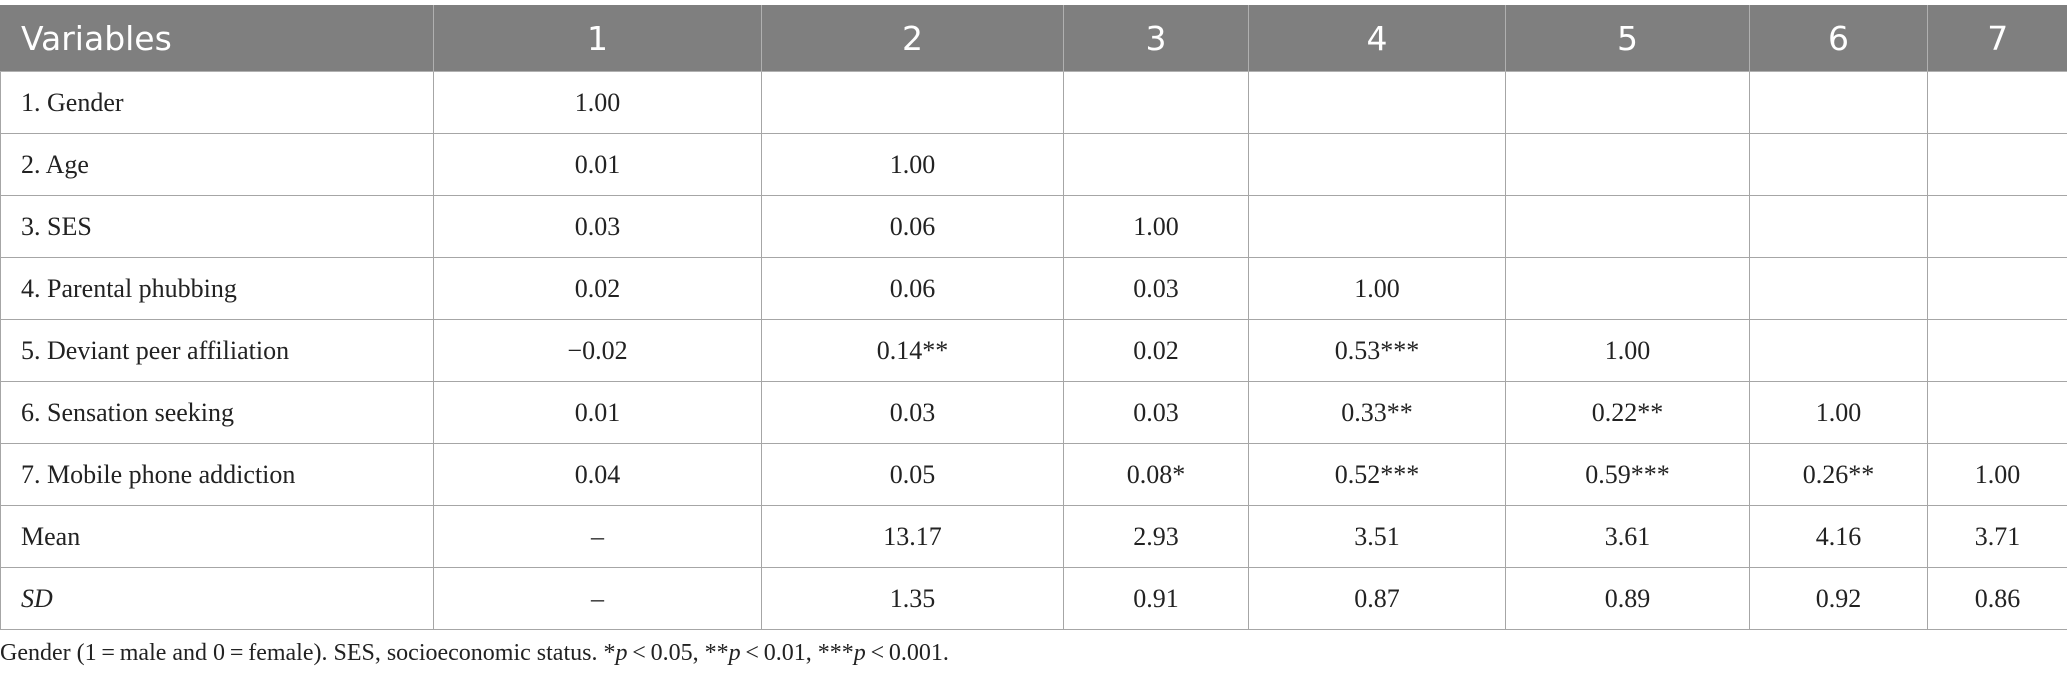 This screenshot has height=682, width=2067. Describe the element at coordinates (1997, 38) in the screenshot. I see `column-header: 7` at that location.